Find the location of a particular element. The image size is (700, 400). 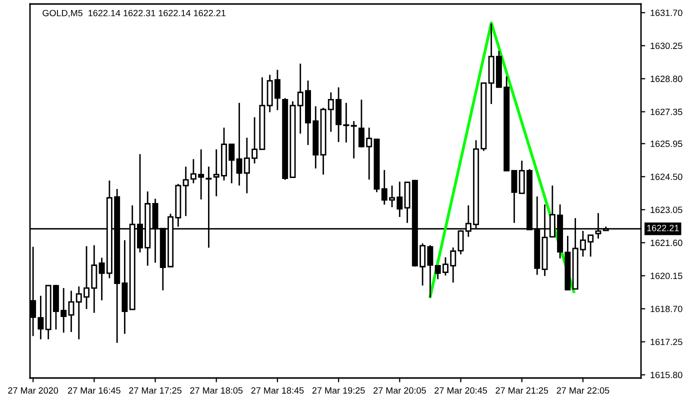

text: GOLD,M5 1622.14 1622.31 1622.14 1622.21 is located at coordinates (134, 14).